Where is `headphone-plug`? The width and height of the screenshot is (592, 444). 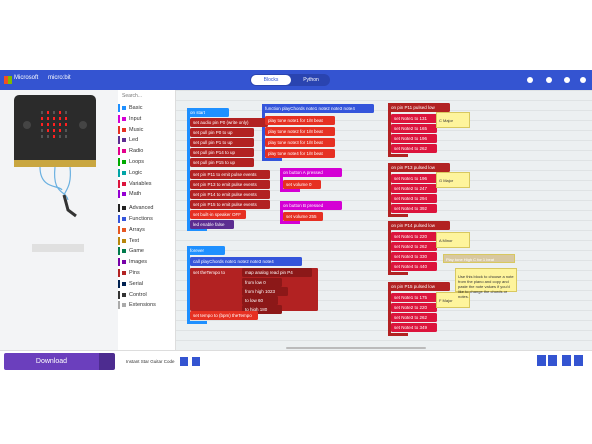 headphone-plug is located at coordinates (69, 206).